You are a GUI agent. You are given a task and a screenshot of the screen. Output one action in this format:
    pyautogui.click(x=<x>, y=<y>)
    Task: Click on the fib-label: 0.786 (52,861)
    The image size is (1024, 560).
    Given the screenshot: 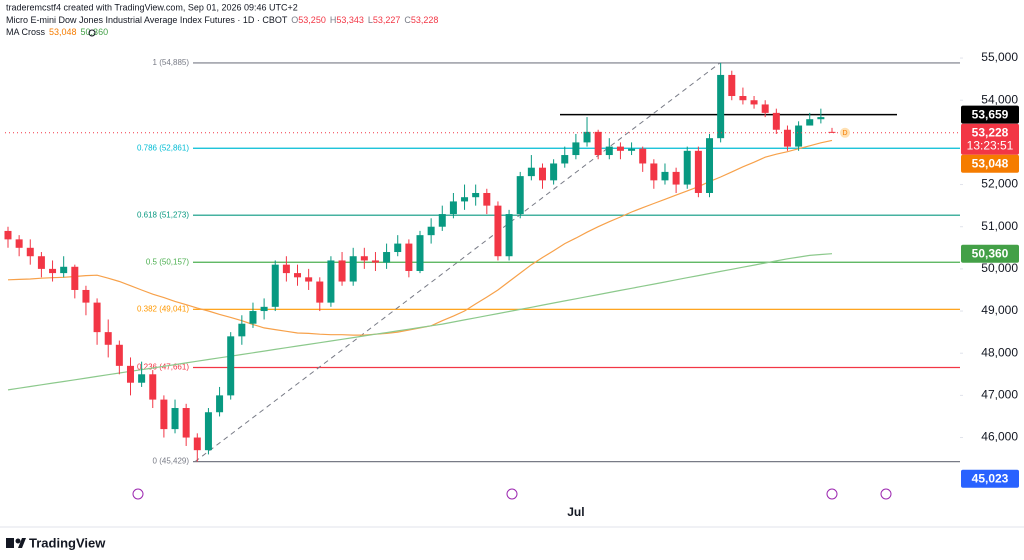 What is the action you would take?
    pyautogui.click(x=163, y=147)
    